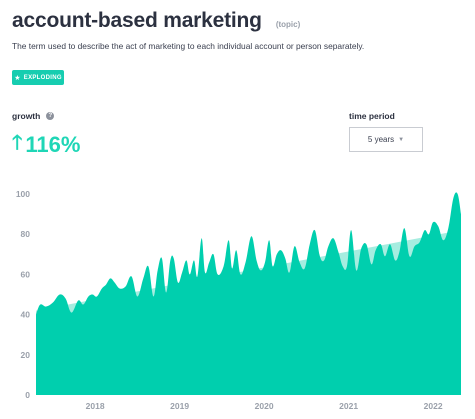  I want to click on y-tick-label: 60, so click(26, 274).